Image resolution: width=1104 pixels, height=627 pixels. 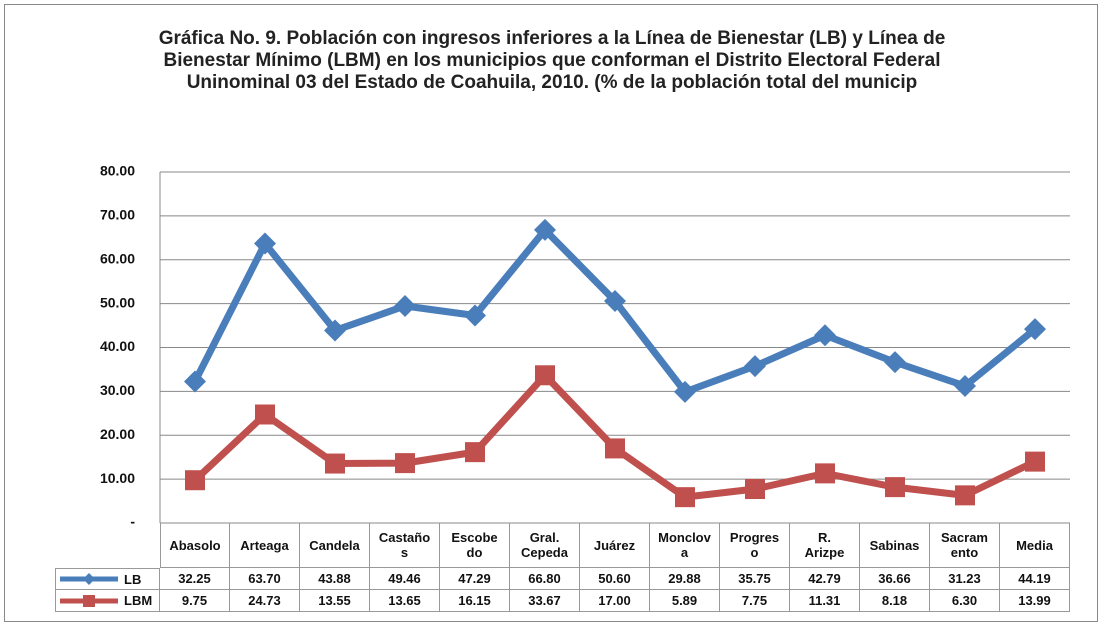 What do you see at coordinates (405, 545) in the screenshot?
I see `x-tick-label: Castaño s` at bounding box center [405, 545].